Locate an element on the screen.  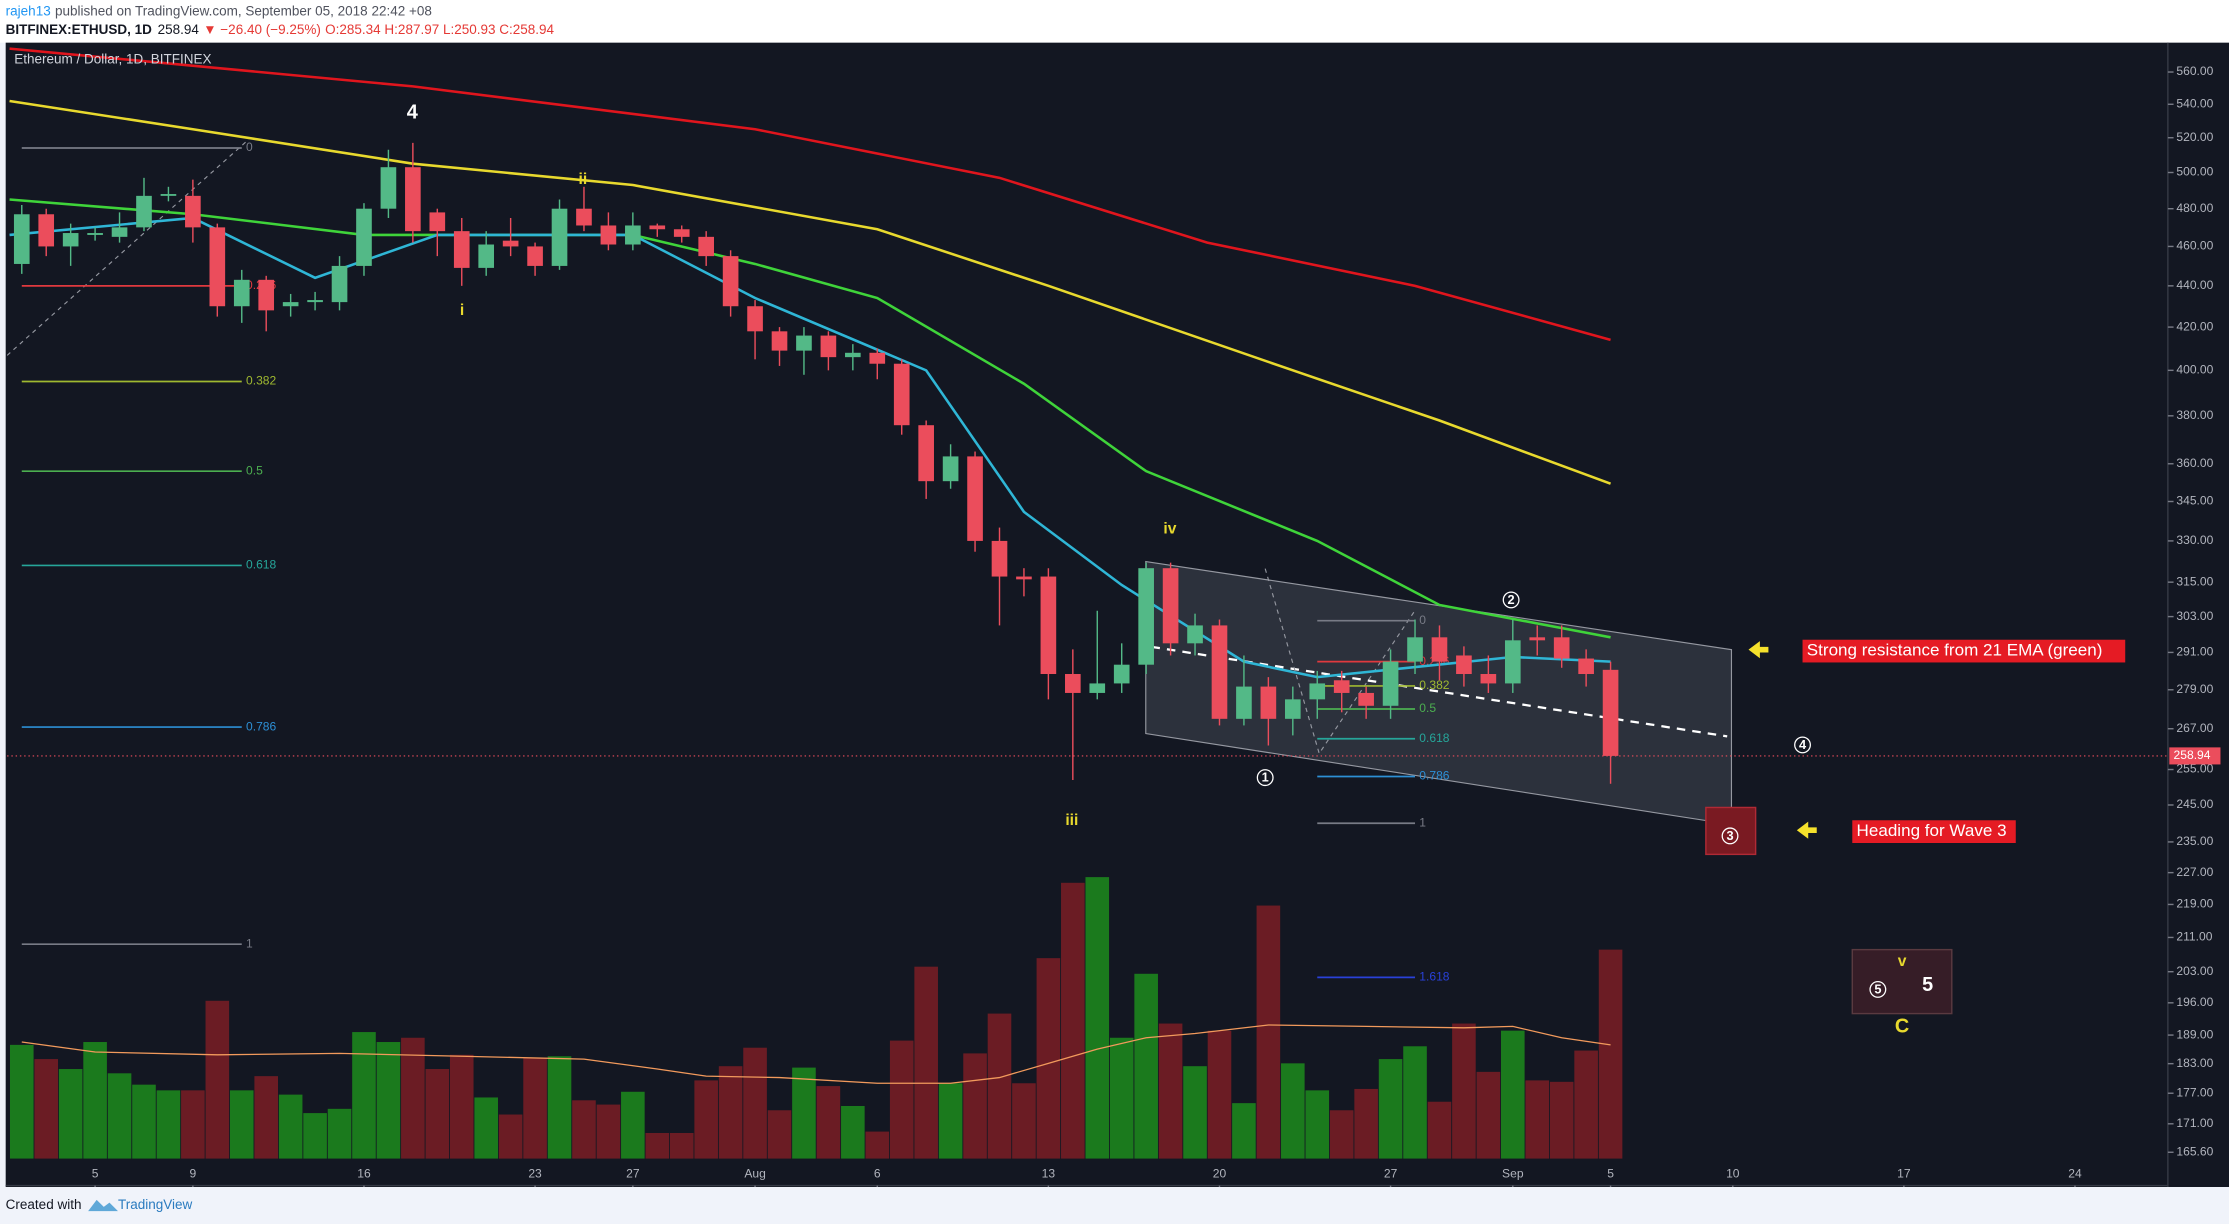
x-tick-label: 17 is located at coordinates (1904, 1173).